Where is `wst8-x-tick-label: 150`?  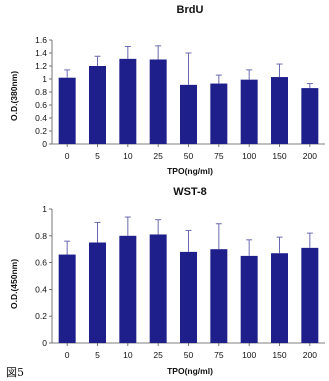 wst8-x-tick-label: 150 is located at coordinates (279, 355).